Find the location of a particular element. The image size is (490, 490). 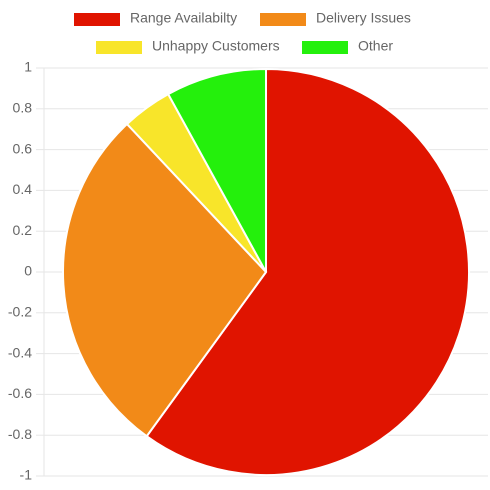

legend-label: Other is located at coordinates (375, 46).